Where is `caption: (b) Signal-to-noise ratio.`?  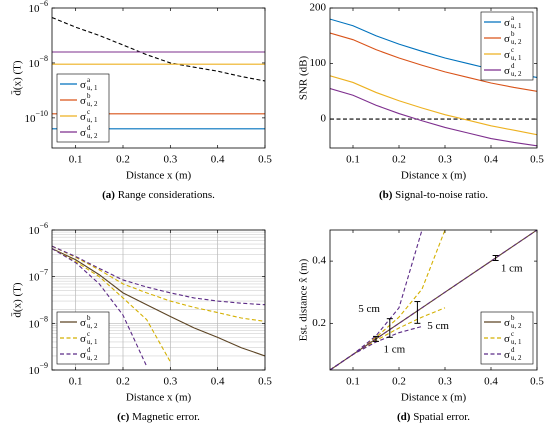 caption: (b) Signal-to-noise ratio. is located at coordinates (433, 195).